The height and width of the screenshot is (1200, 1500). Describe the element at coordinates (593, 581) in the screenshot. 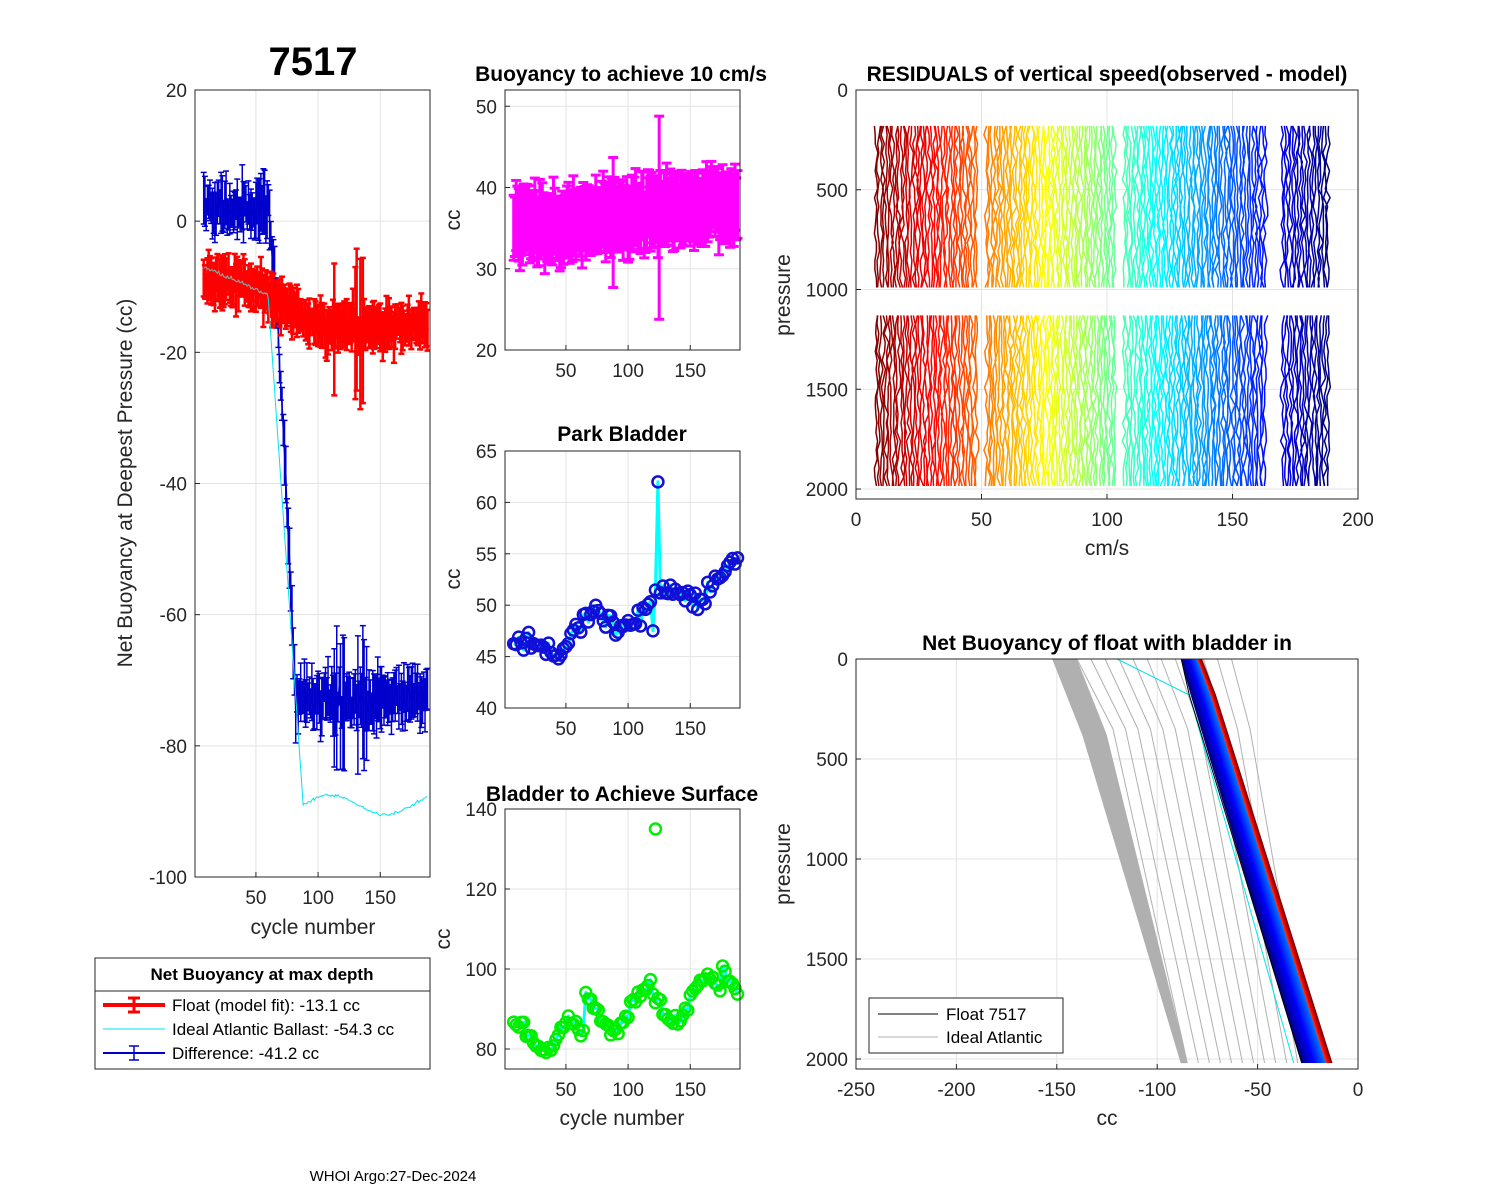

I see `park-bladder-panel: Park Bladder 50 100 150 65 60 55 50 45 40 cc` at that location.